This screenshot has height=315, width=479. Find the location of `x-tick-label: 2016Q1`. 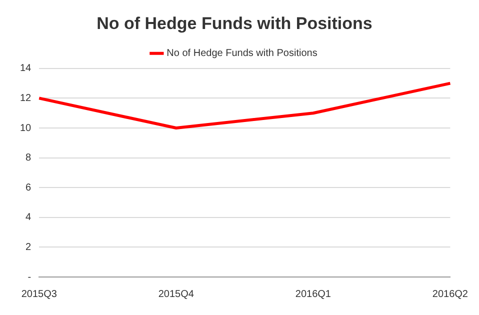

x-tick-label: 2016Q1 is located at coordinates (313, 294).